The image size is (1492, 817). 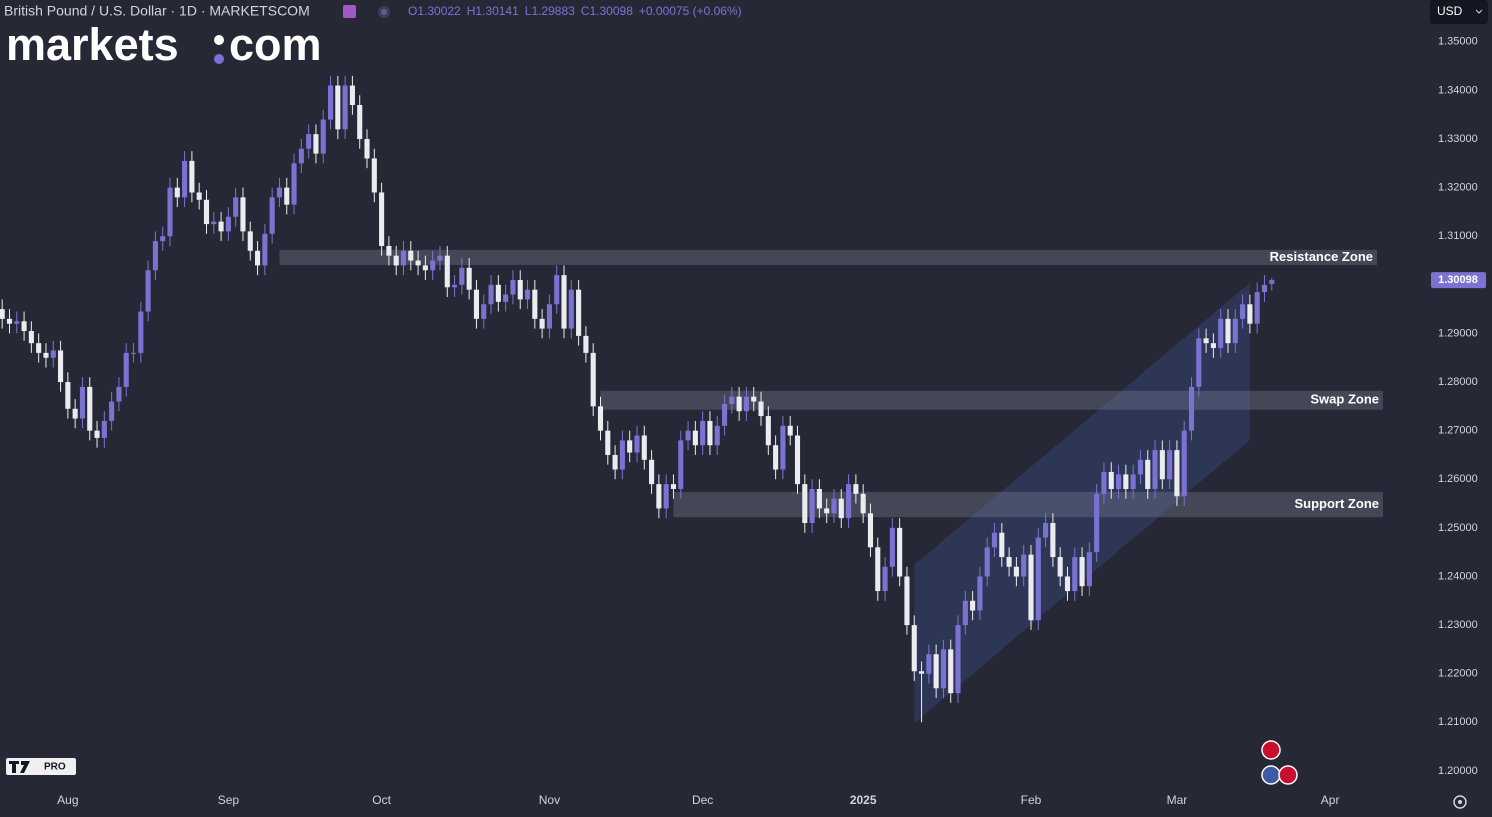 What do you see at coordinates (349, 11) in the screenshot?
I see `flag-icon` at bounding box center [349, 11].